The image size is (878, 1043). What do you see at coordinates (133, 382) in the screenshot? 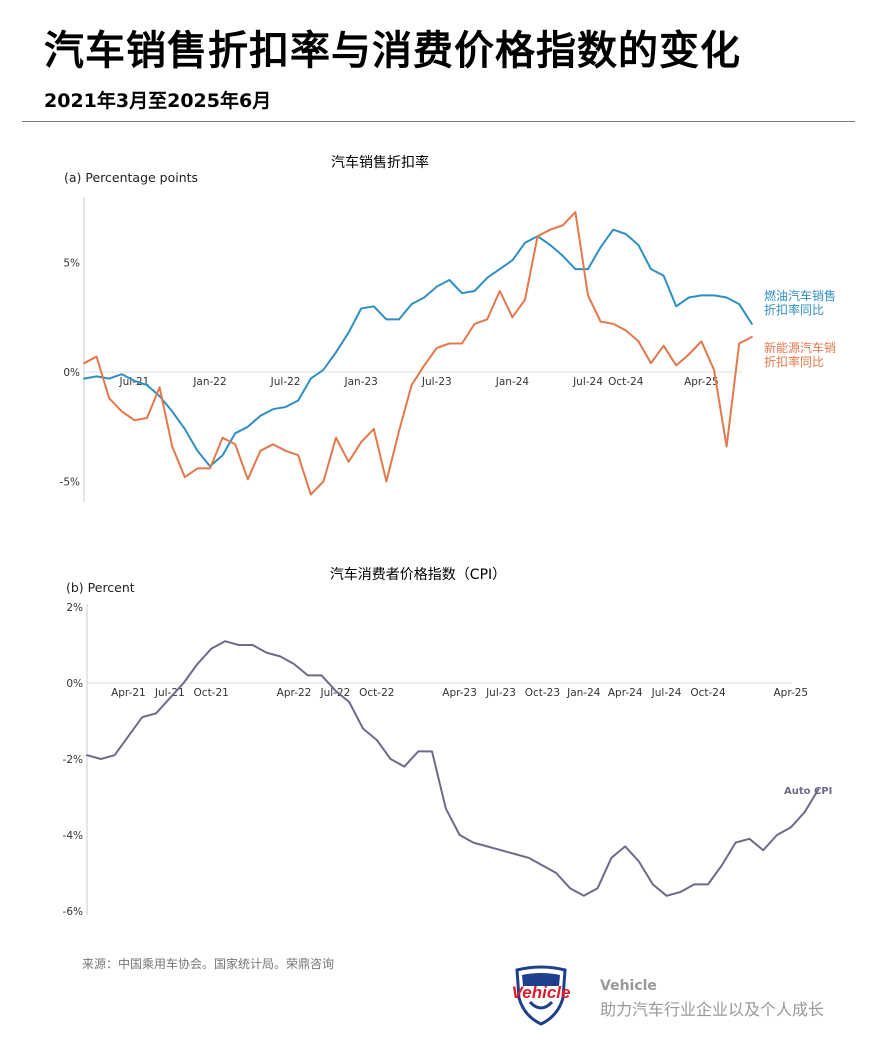
I see `chart-0-xtick-0: Jul-21` at bounding box center [133, 382].